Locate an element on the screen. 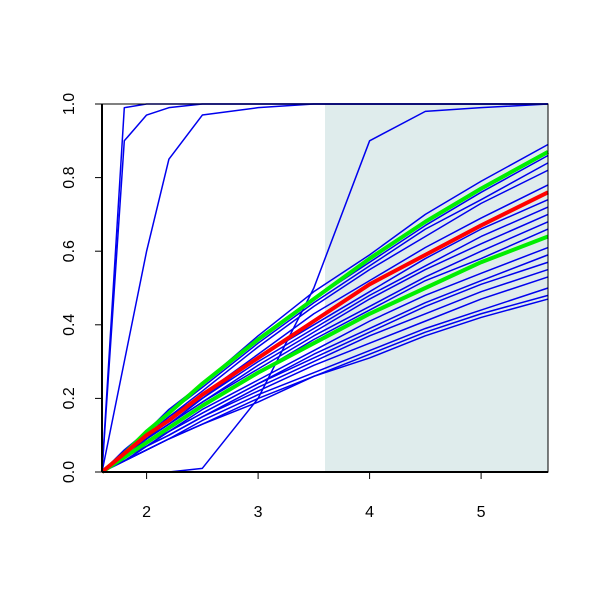  y-tick-label: 0.0 is located at coordinates (69, 472).